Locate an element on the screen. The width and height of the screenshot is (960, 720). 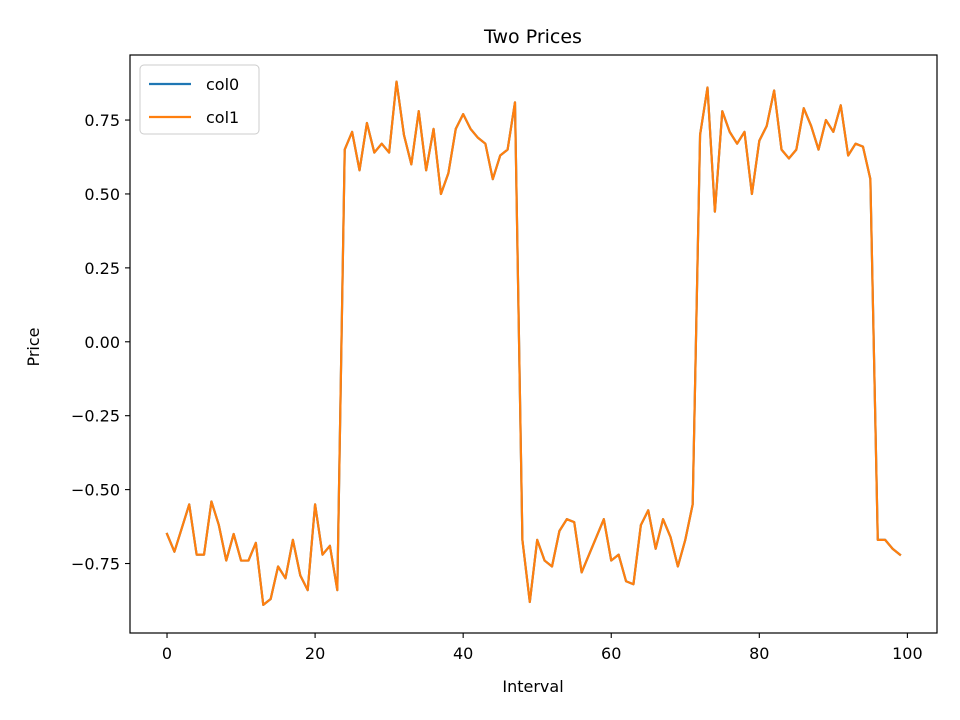
y-tick-label: 0.00 is located at coordinates (102, 342).